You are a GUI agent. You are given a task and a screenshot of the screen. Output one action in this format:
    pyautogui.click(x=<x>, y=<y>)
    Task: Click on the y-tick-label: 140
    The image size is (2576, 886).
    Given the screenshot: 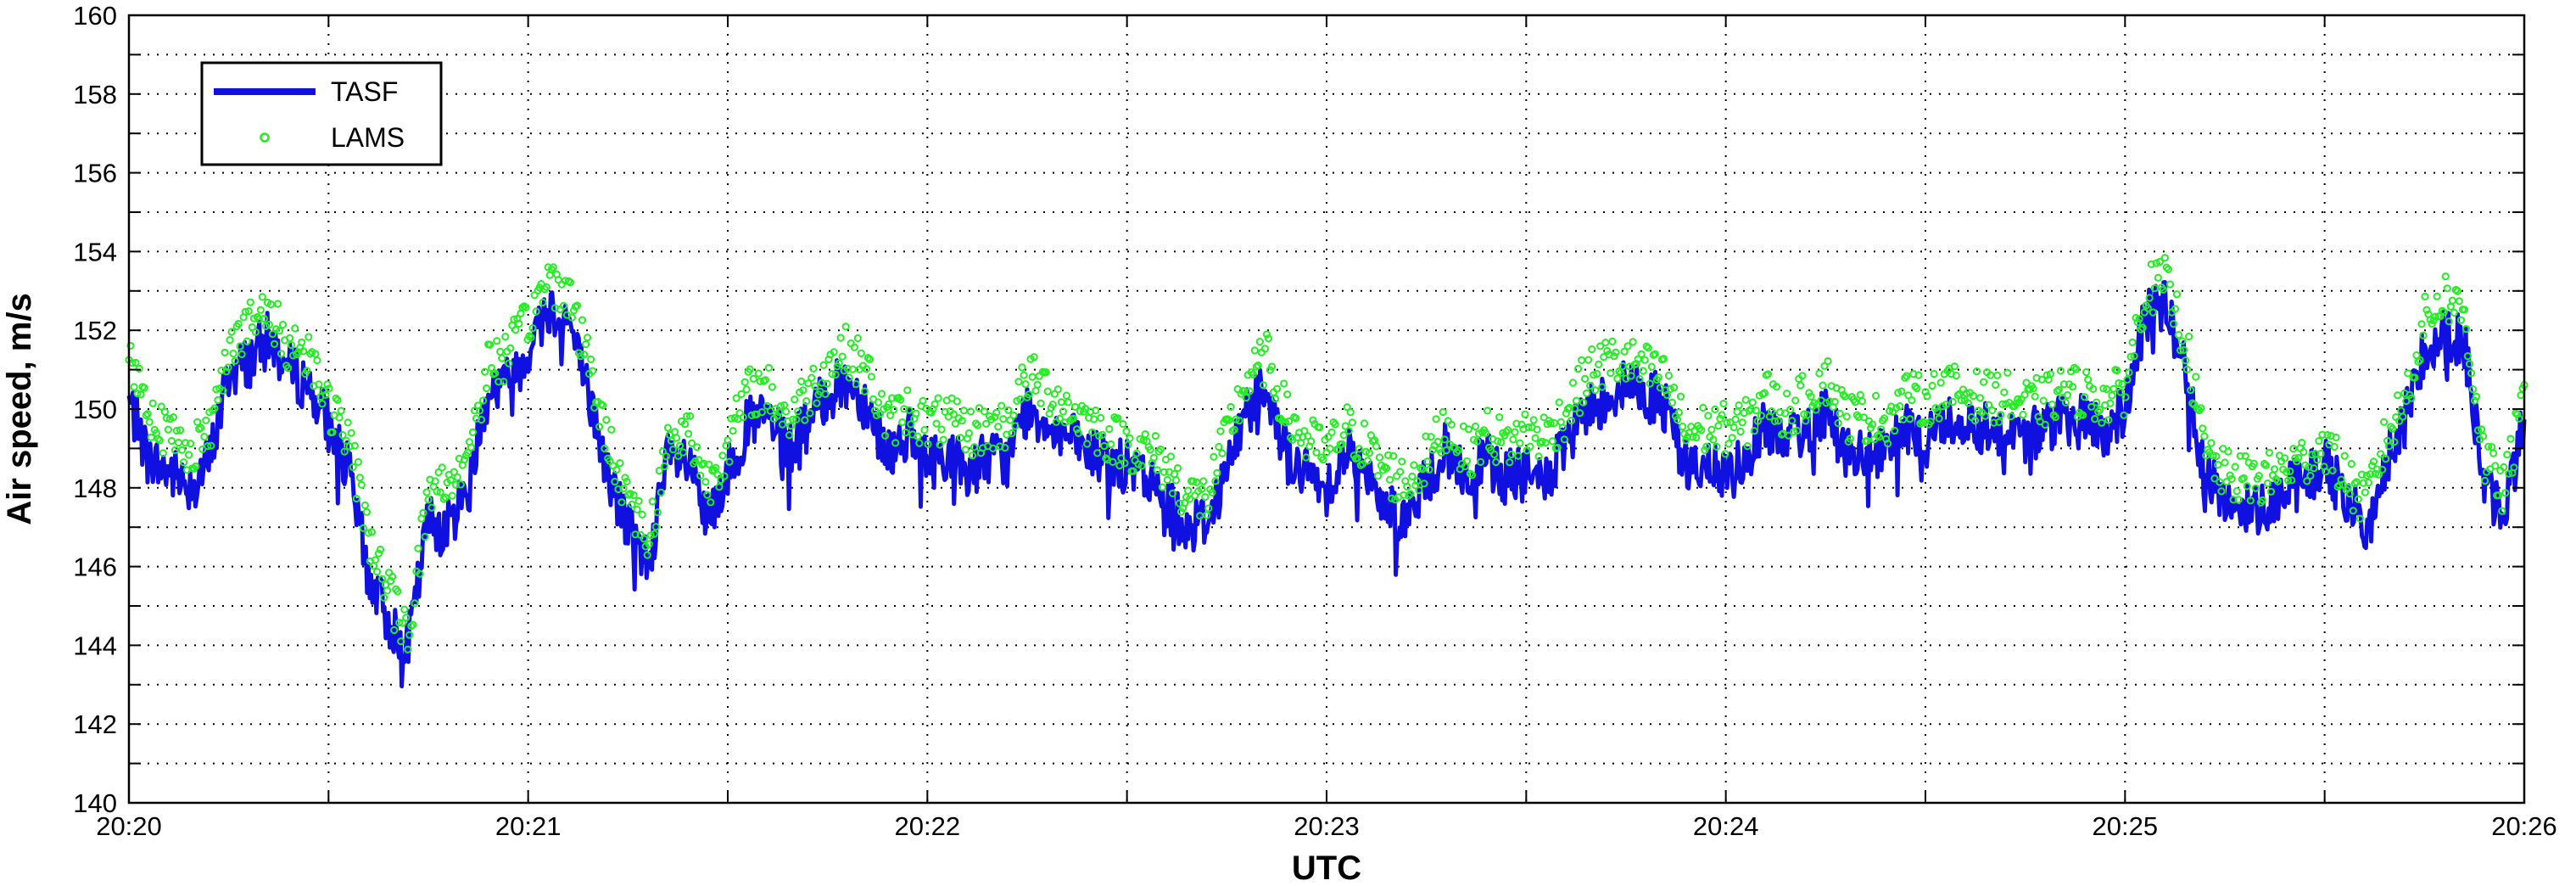 What is the action you would take?
    pyautogui.click(x=95, y=803)
    